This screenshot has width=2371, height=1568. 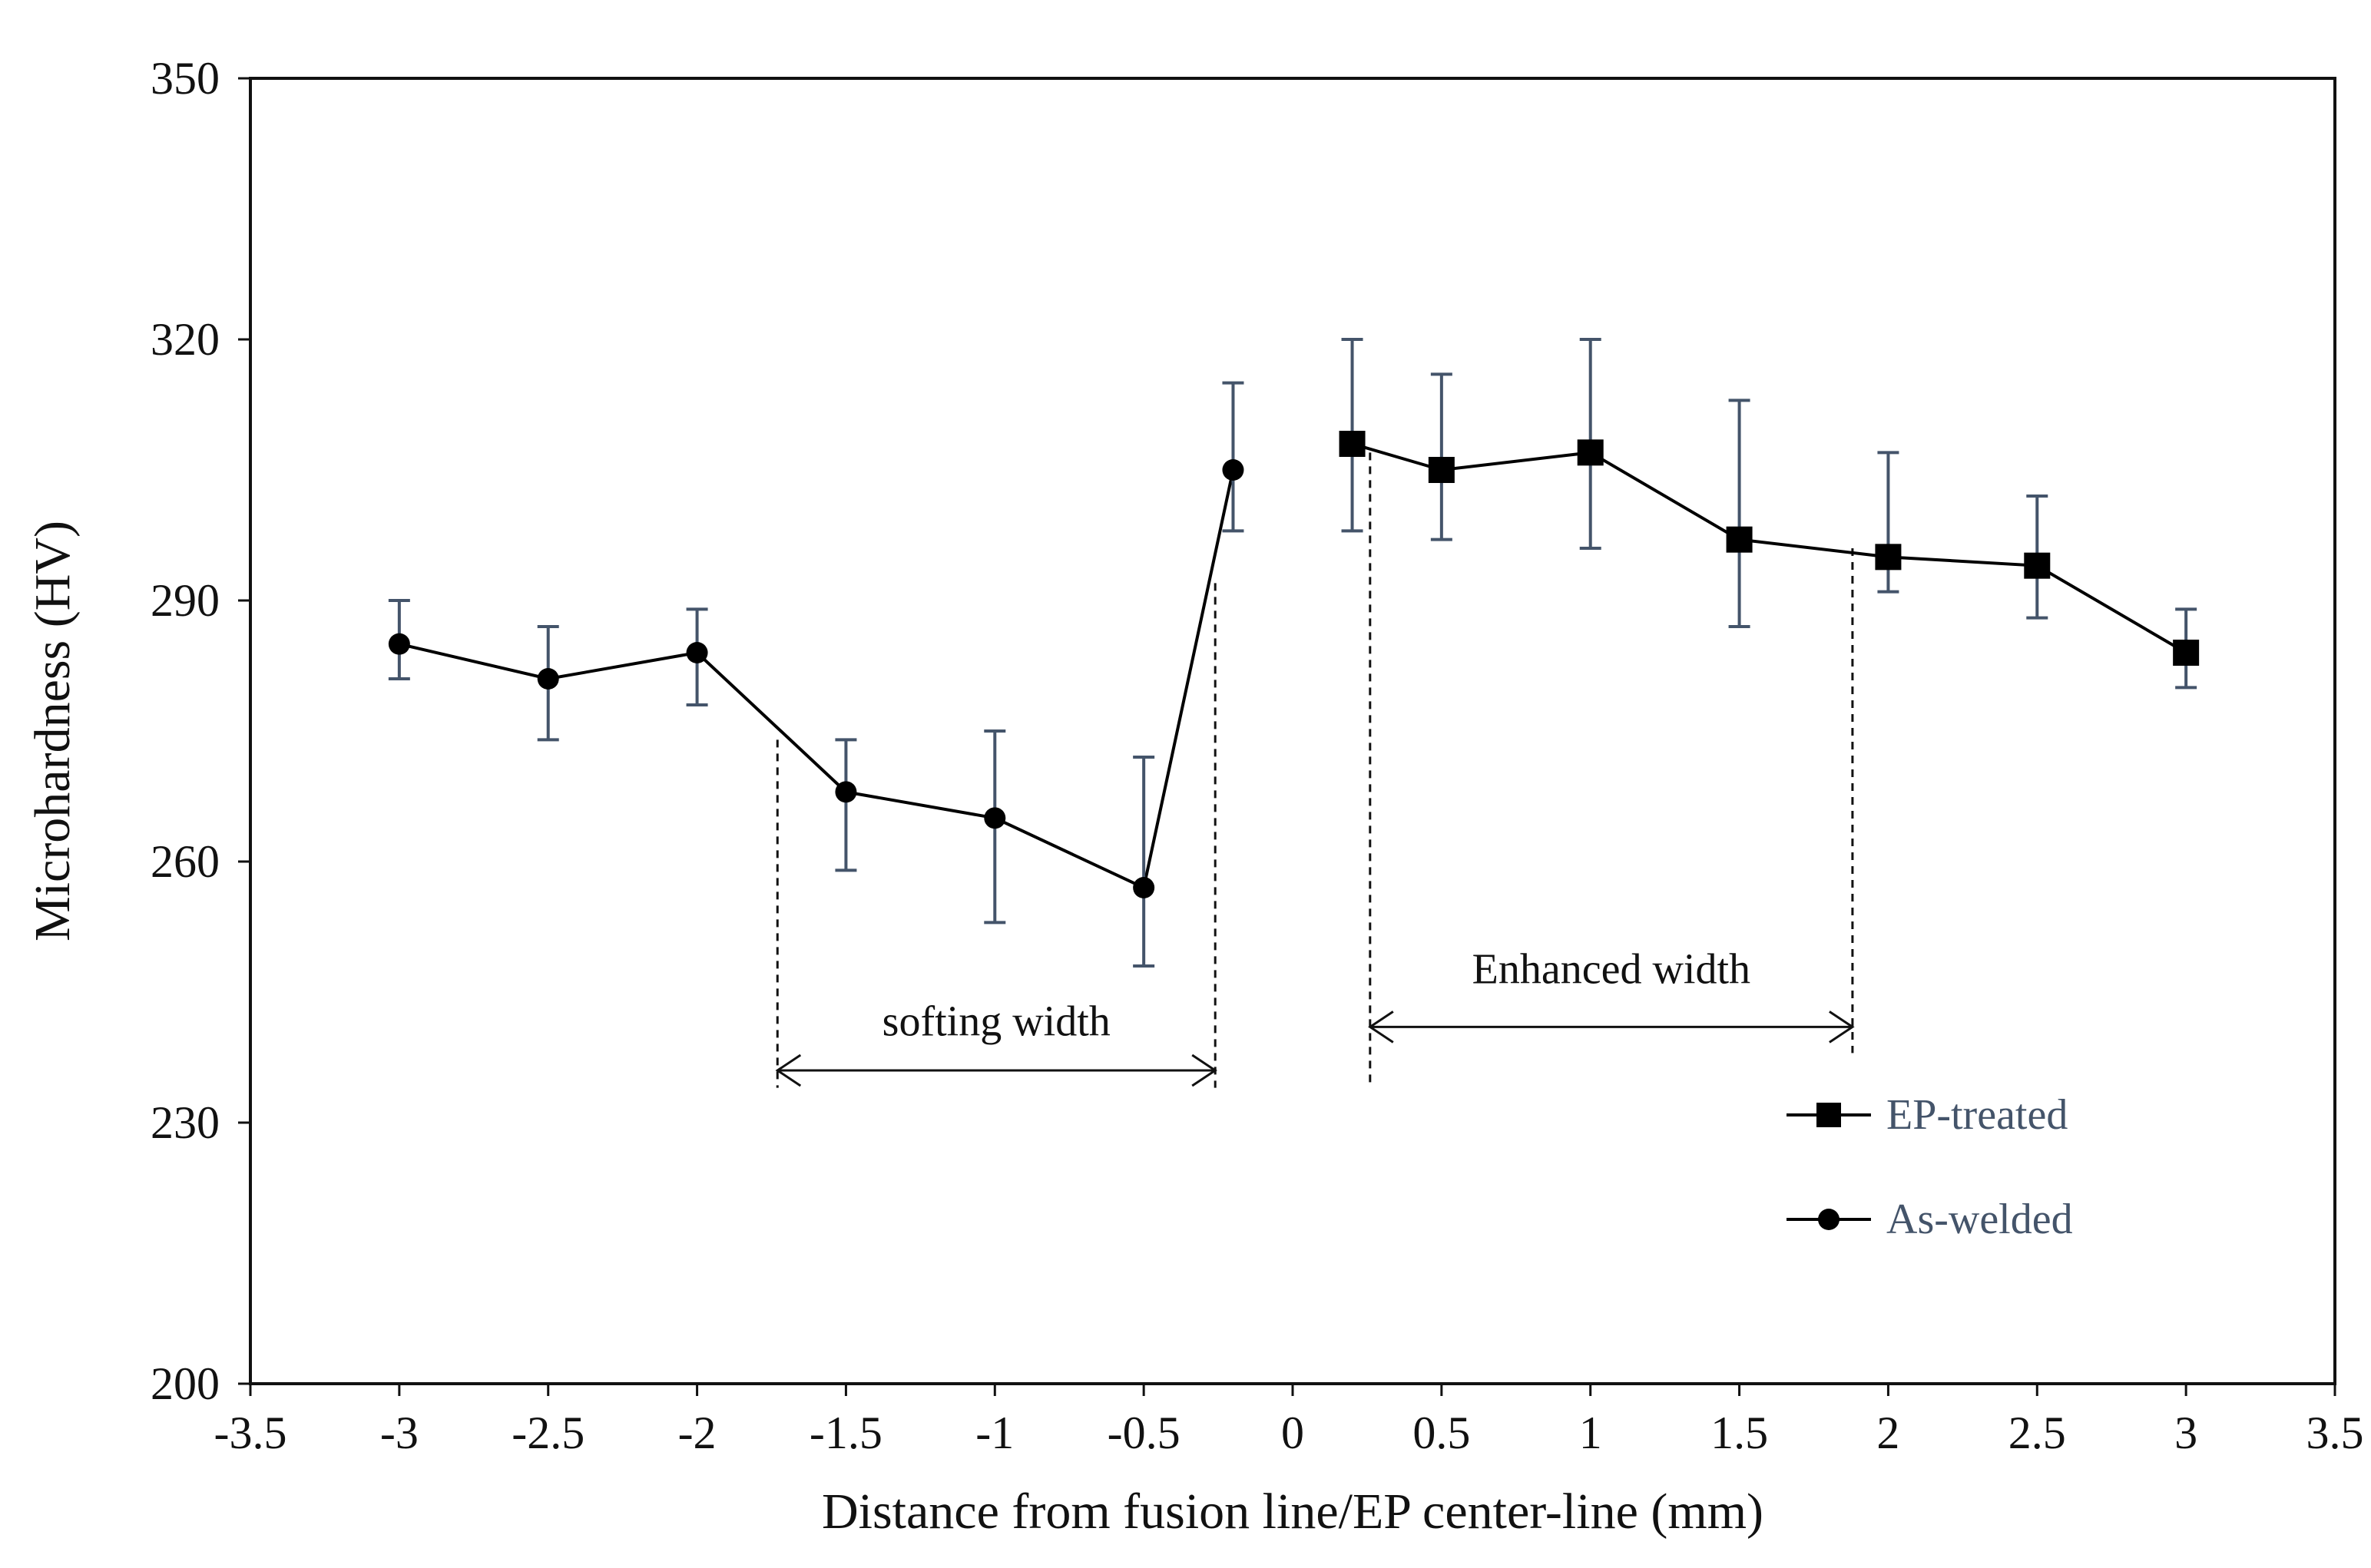 What do you see at coordinates (1829, 1220) in the screenshot?
I see `legend-marker-circle` at bounding box center [1829, 1220].